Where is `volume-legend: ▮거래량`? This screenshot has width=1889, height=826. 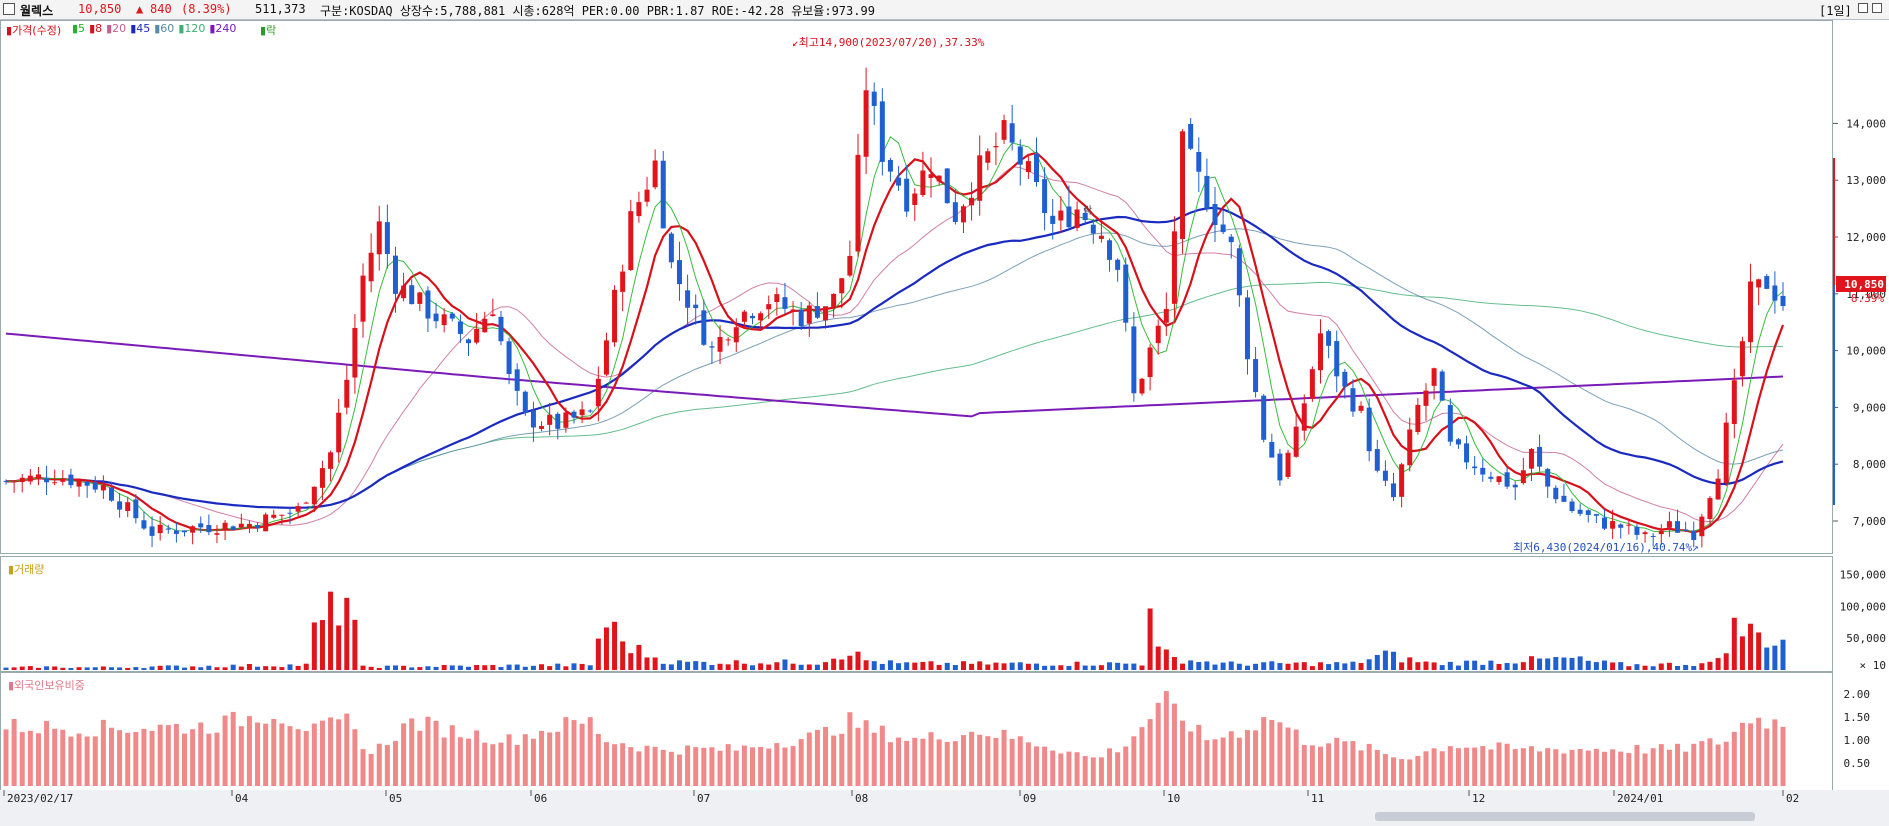
volume-legend: ▮거래량 is located at coordinates (26, 569).